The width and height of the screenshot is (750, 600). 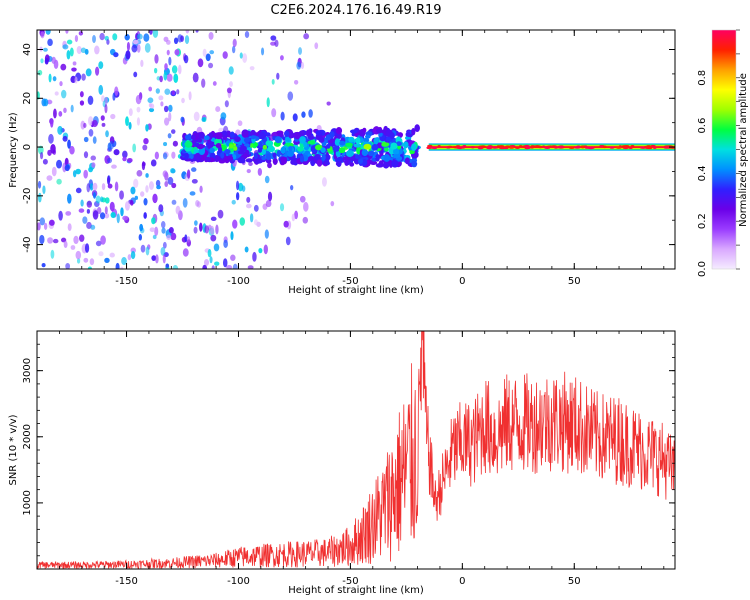 What do you see at coordinates (702, 269) in the screenshot?
I see `colorbar-tick-label: 0.0` at bounding box center [702, 269].